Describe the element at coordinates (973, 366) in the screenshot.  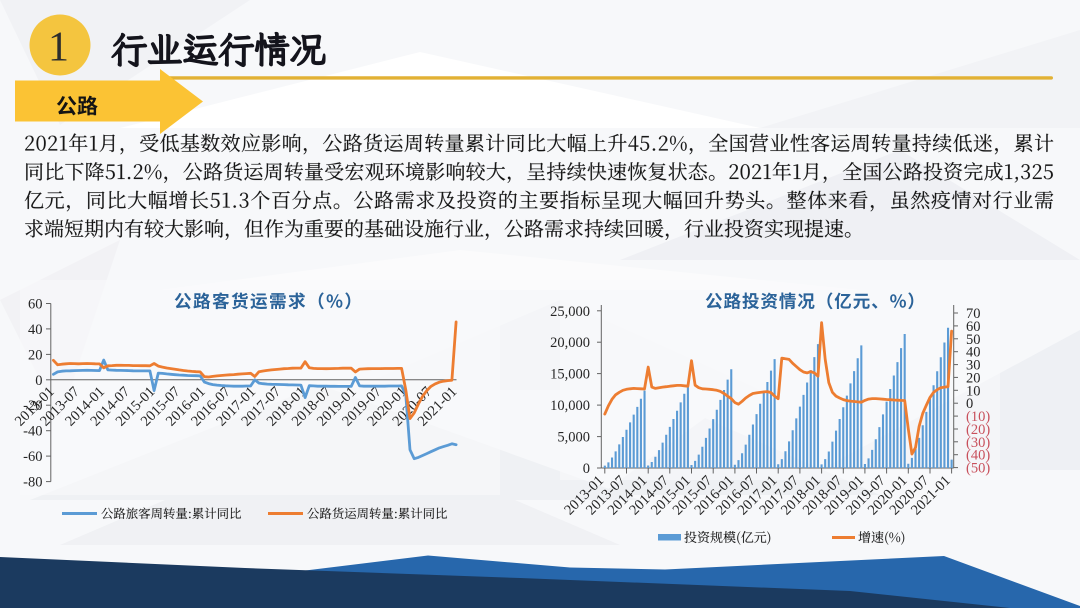
I see `svg-text: 30` at that location.